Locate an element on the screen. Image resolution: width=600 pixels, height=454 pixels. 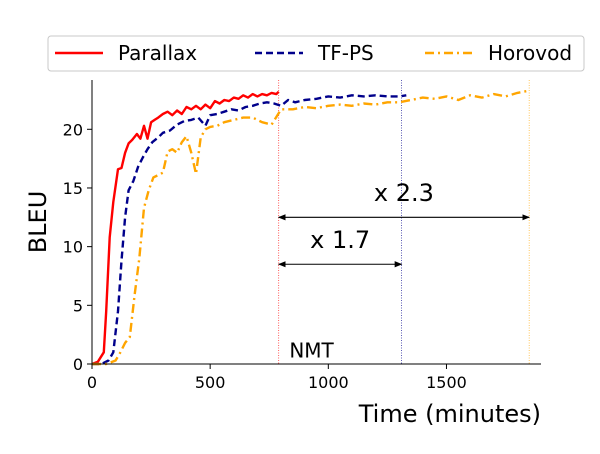
legend-box is located at coordinates (316, 53).